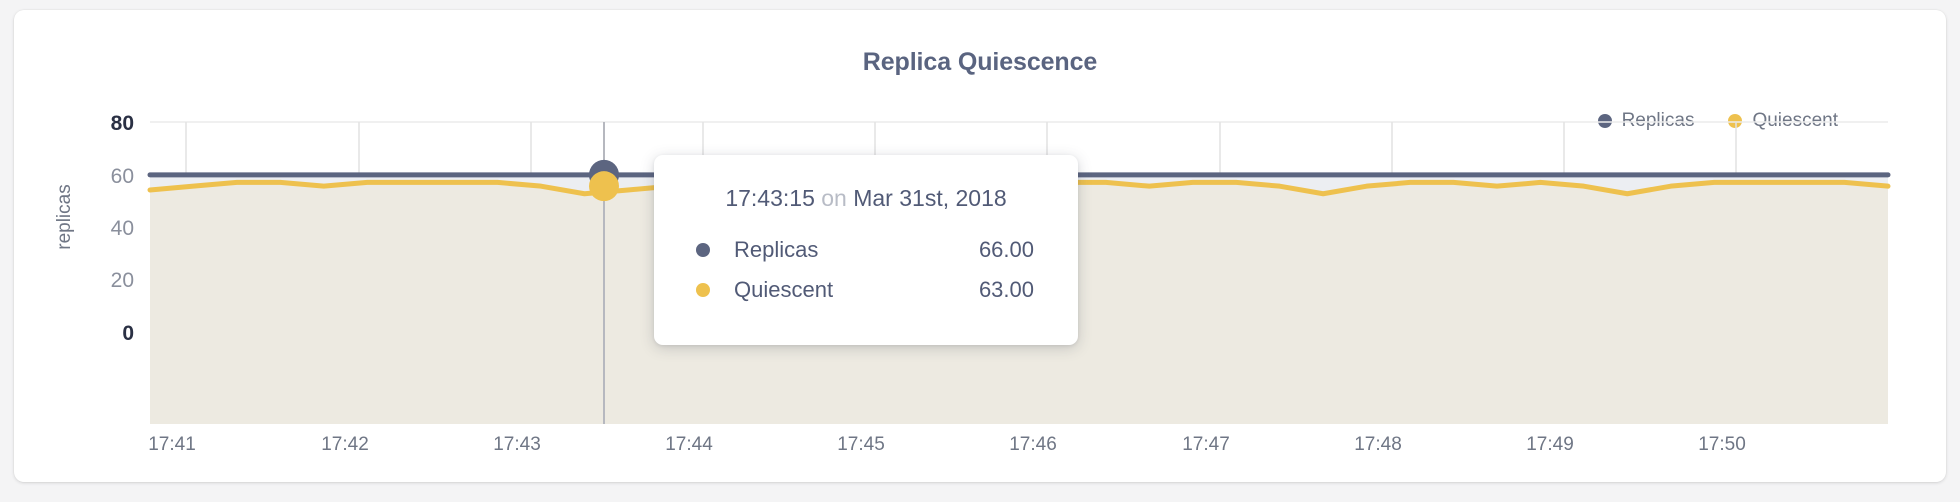  I want to click on tooltip-time: 17:43:15, so click(770, 198).